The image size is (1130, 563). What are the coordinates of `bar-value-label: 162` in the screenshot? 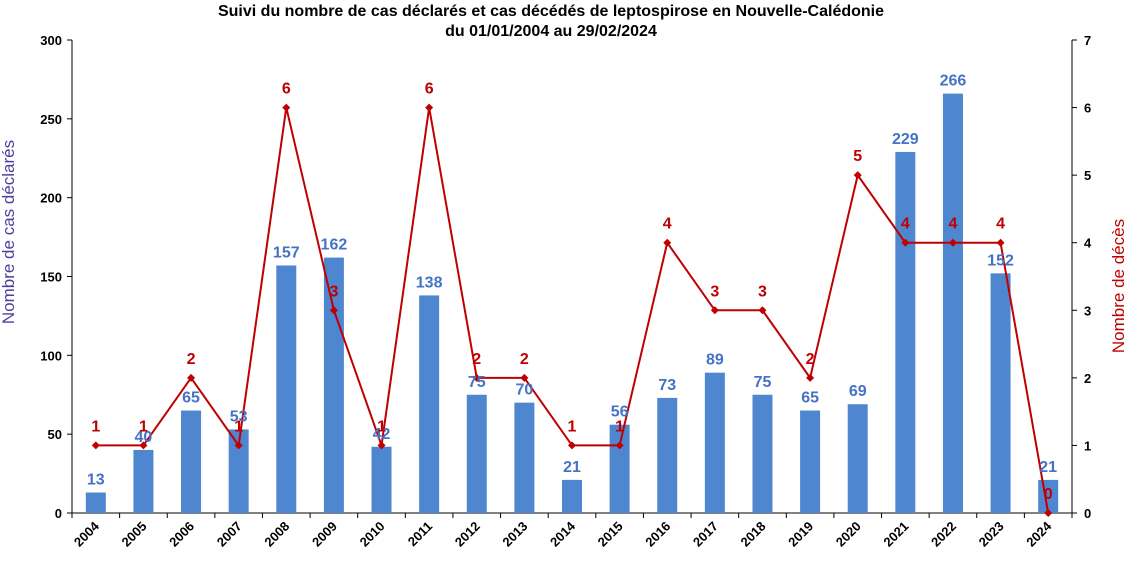 It's located at (334, 245).